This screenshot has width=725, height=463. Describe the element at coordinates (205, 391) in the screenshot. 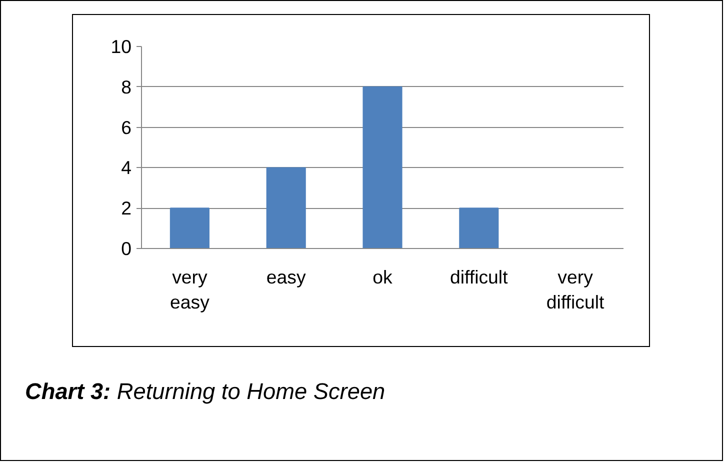

I see `text: Chart 3: Returning to Home Screen` at that location.